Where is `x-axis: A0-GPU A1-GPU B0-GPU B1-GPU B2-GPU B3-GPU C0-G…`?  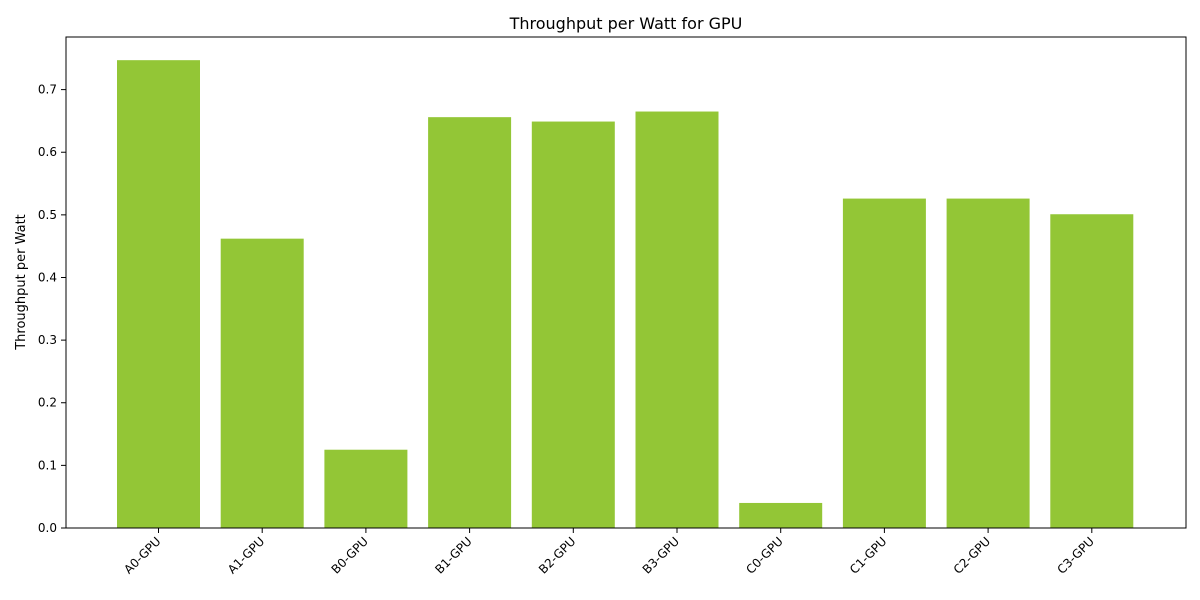
x-axis: A0-GPU A1-GPU B0-GPU B1-GPU B2-GPU B3-GPU C0-G… is located at coordinates (609, 552).